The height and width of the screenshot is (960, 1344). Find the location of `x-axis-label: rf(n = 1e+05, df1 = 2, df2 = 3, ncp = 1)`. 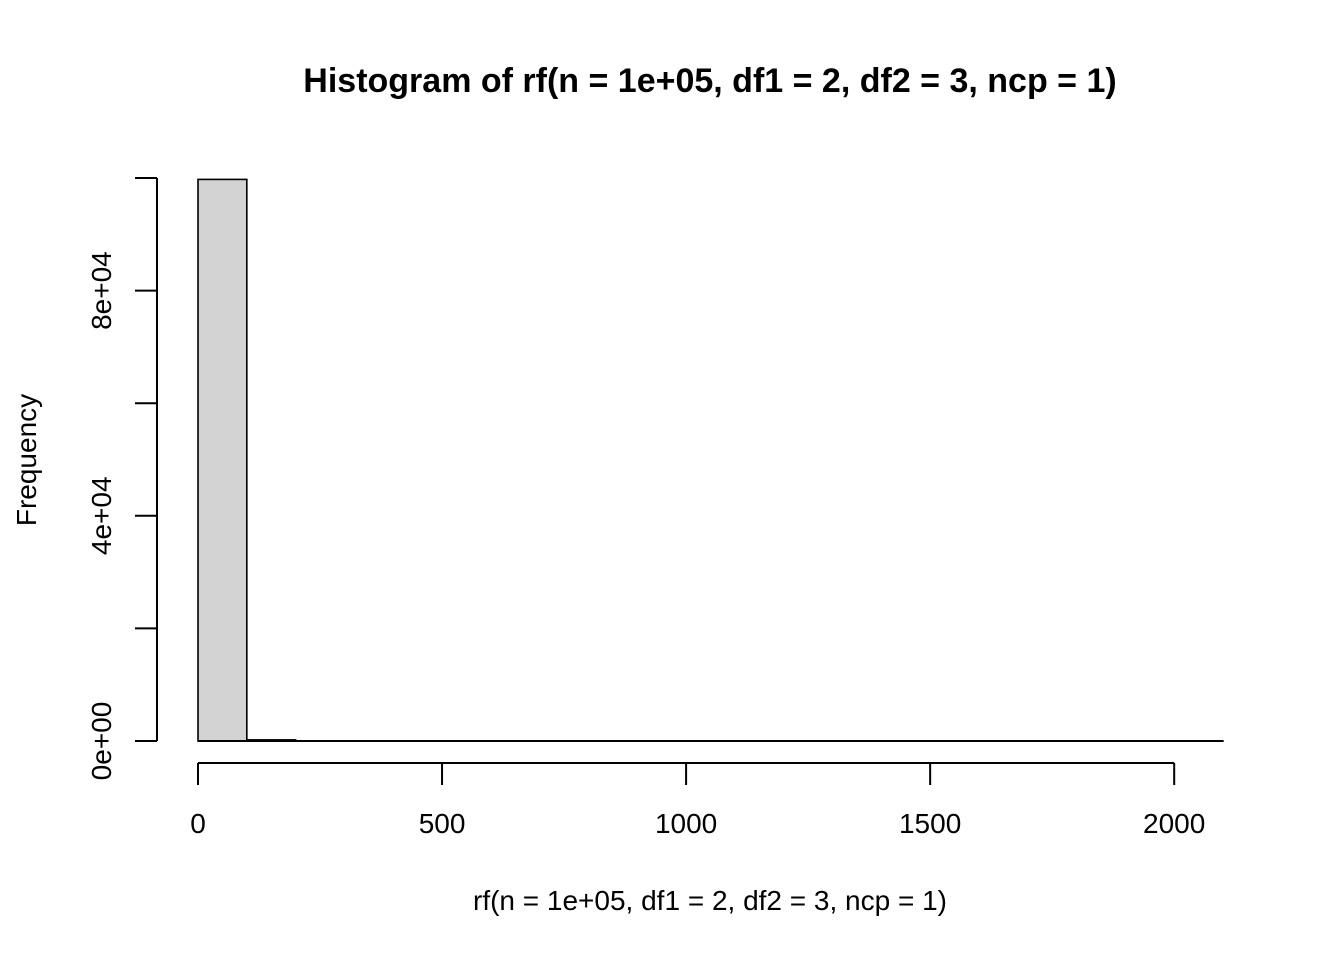

x-axis-label: rf(n = 1e+05, df1 = 2, df2 = 3, ncp = 1) is located at coordinates (710, 900).